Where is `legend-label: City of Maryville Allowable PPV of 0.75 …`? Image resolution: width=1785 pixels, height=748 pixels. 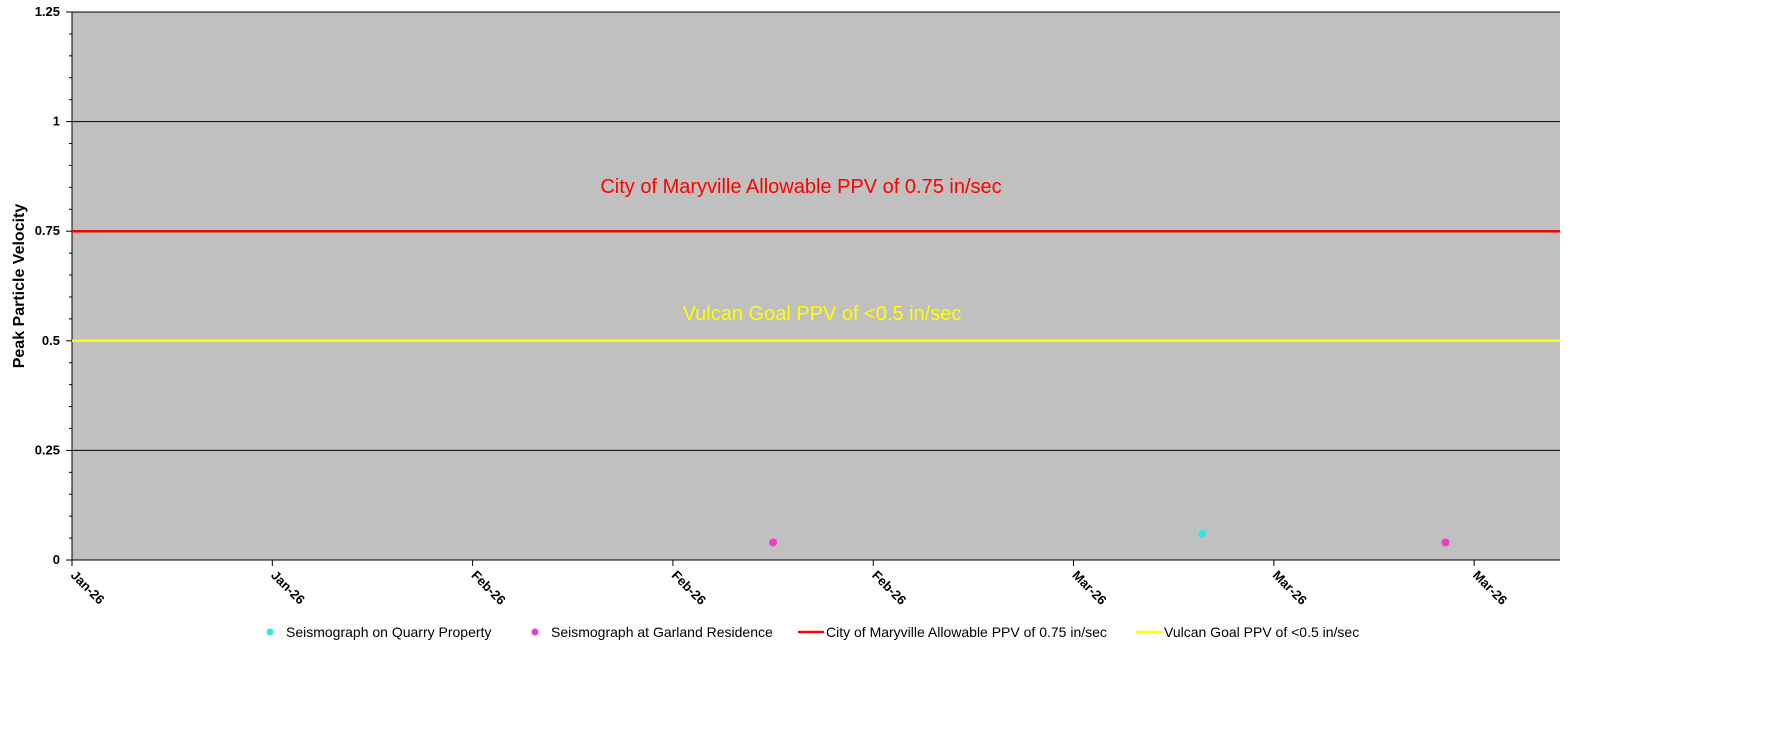 legend-label: City of Maryville Allowable PPV of 0.75 … is located at coordinates (966, 632).